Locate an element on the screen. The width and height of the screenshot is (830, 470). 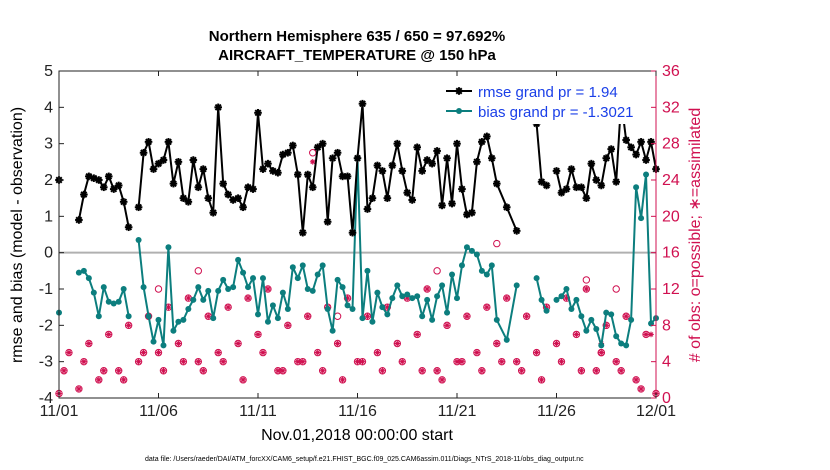
x-tick-label: 11/01 is located at coordinates (59, 411).